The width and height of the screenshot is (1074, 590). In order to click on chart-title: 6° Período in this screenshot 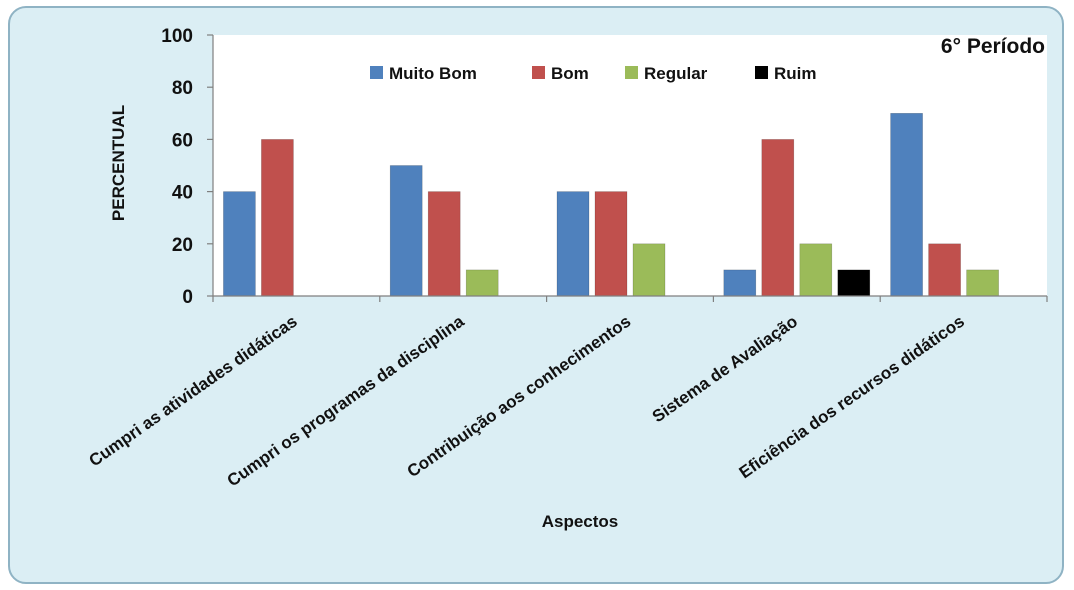, I will do `click(993, 46)`.